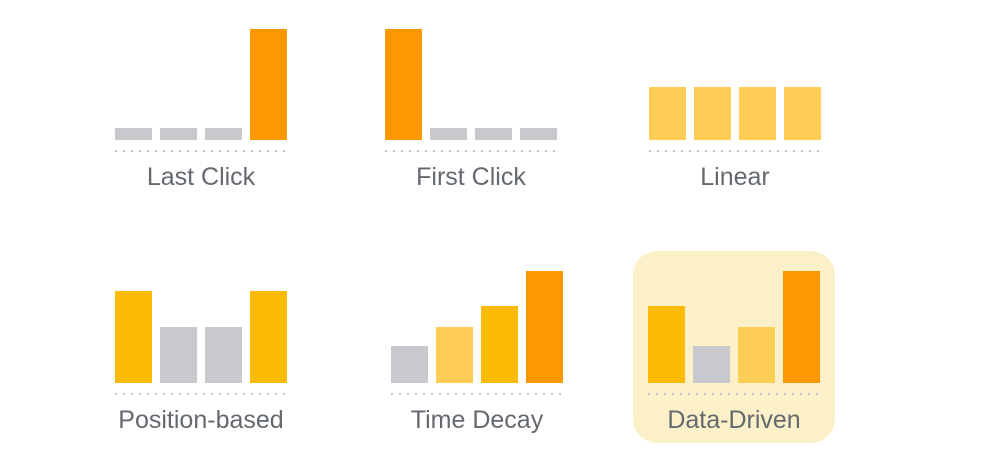 The image size is (983, 475). I want to click on model-tile-first-click: First Click, so click(471, 104).